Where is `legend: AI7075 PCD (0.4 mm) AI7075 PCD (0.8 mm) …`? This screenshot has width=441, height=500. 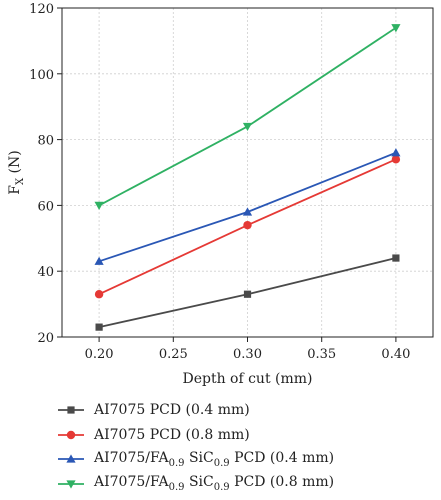
legend: AI7075 PCD (0.4 mm) AI7075 PCD (0.8 mm) … is located at coordinates (171, 447).